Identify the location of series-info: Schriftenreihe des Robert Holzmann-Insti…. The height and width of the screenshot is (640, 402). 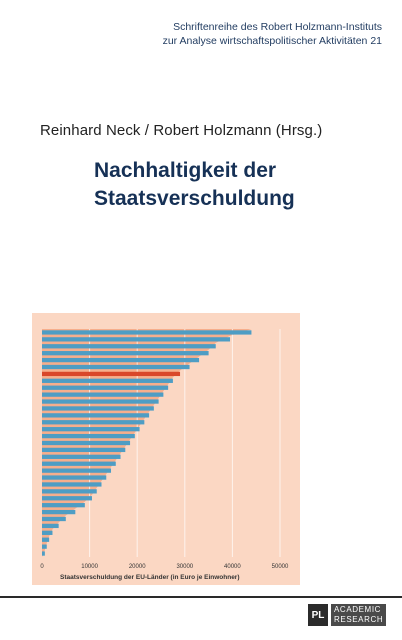
(222, 34).